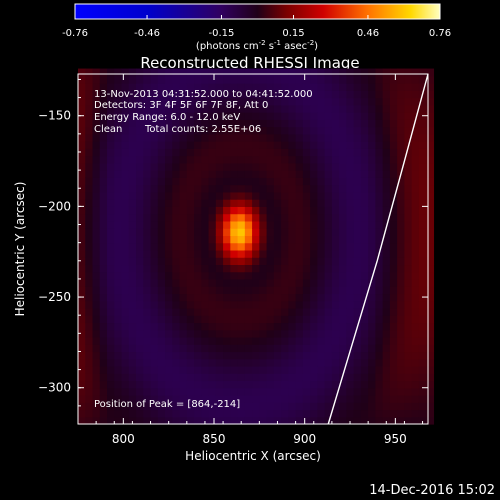 The width and height of the screenshot is (500, 500). I want to click on colorbar-frame, so click(257, 11).